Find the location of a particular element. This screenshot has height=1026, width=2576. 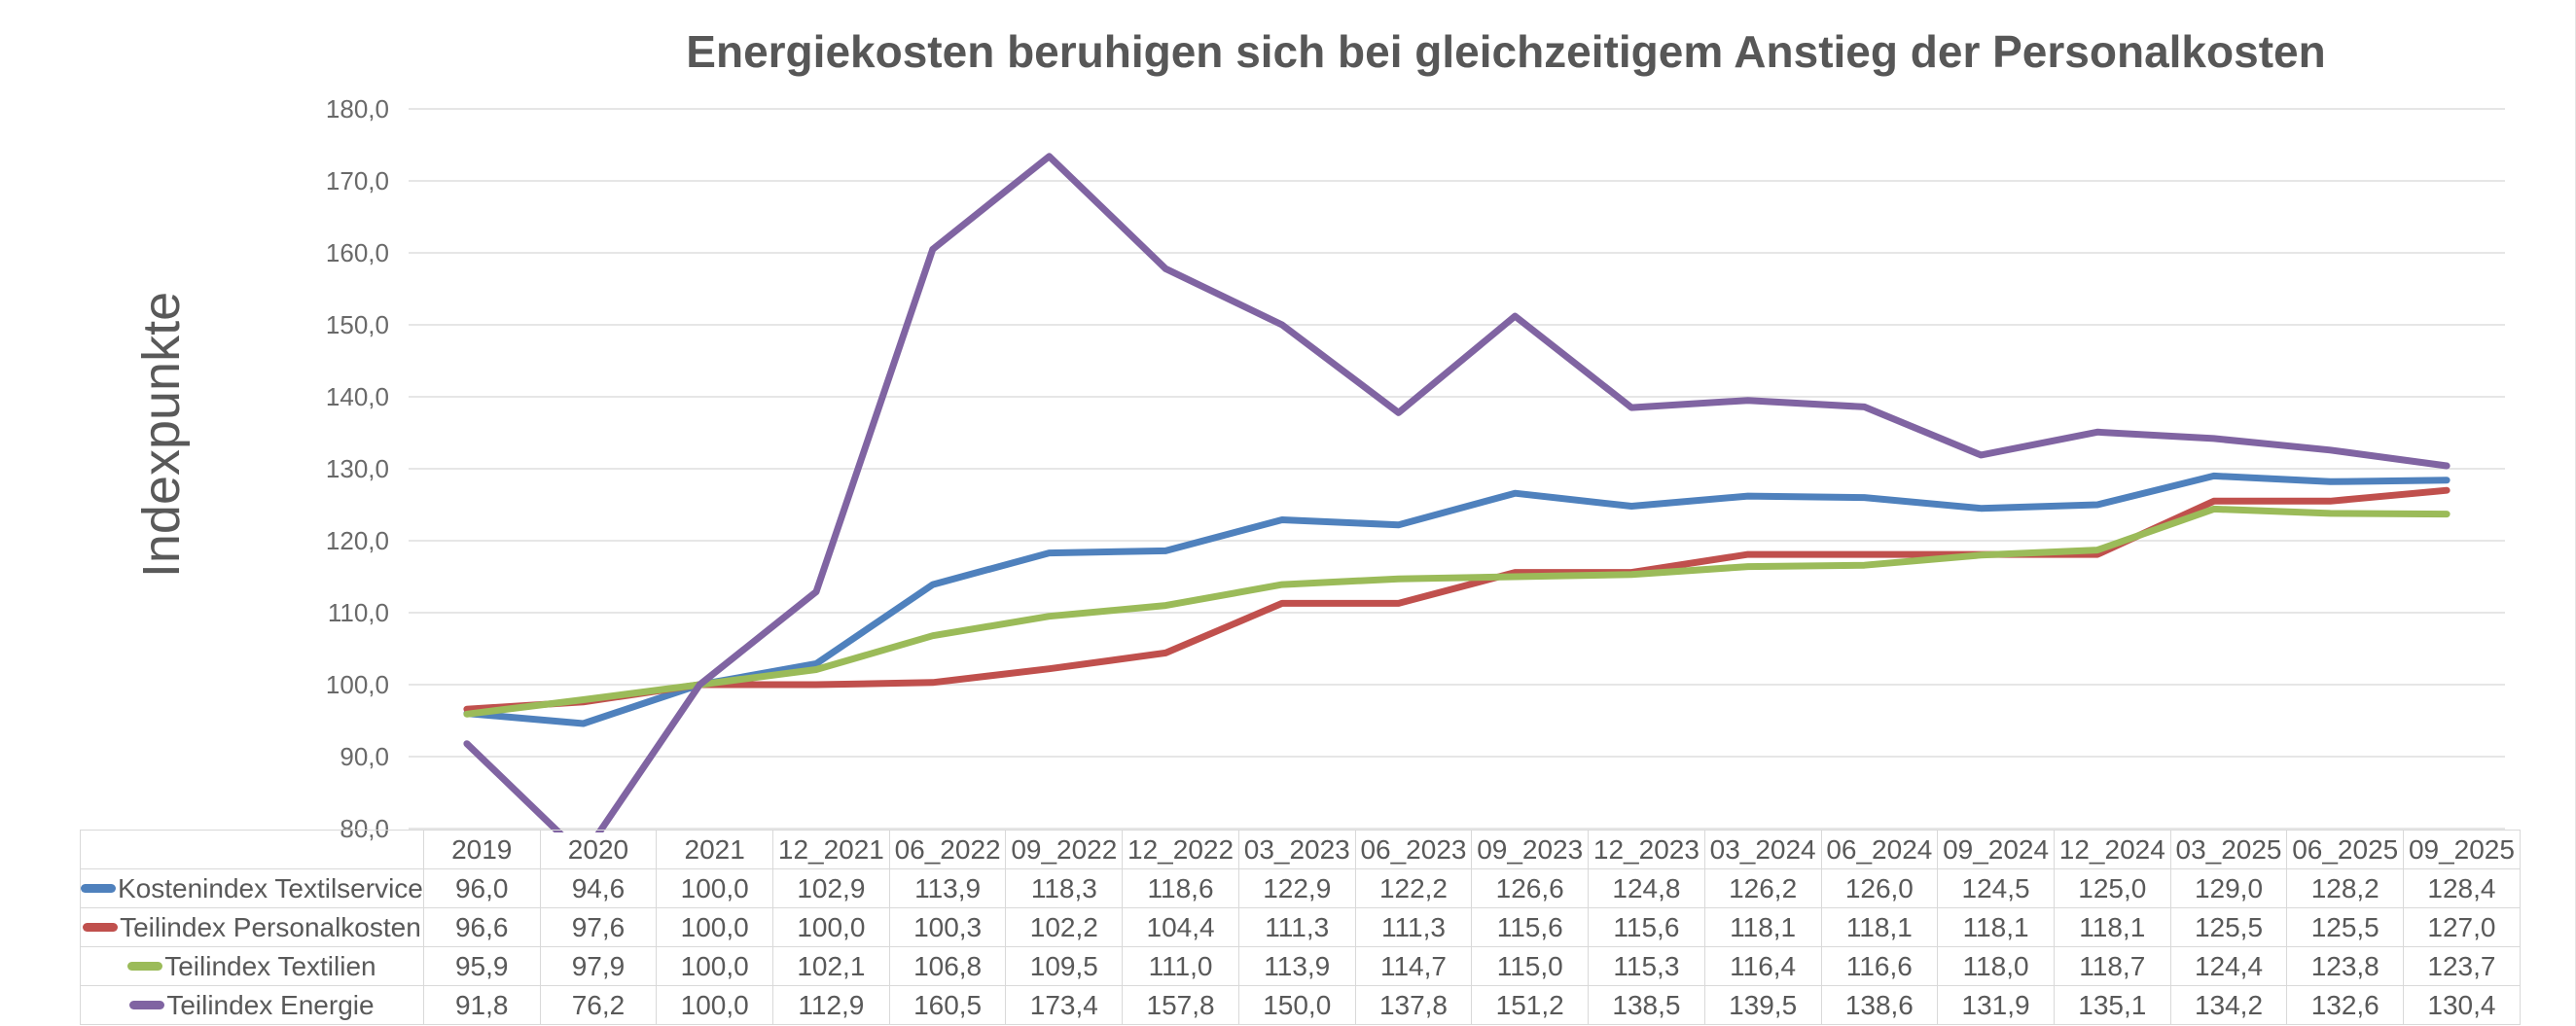

series-name: Teilindex Personalkosten is located at coordinates (270, 926).